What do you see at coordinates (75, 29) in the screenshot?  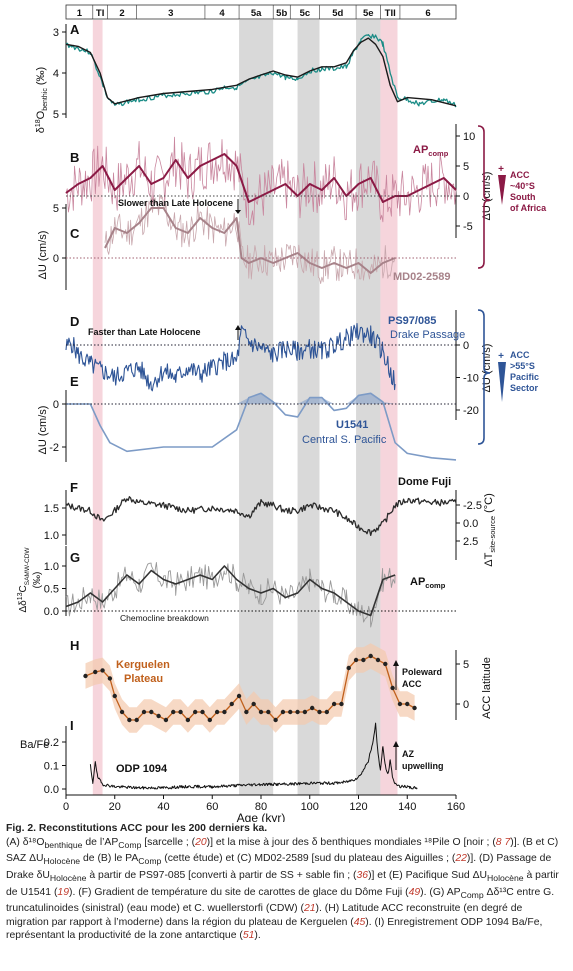 I see `panel-letter-A: A` at bounding box center [75, 29].